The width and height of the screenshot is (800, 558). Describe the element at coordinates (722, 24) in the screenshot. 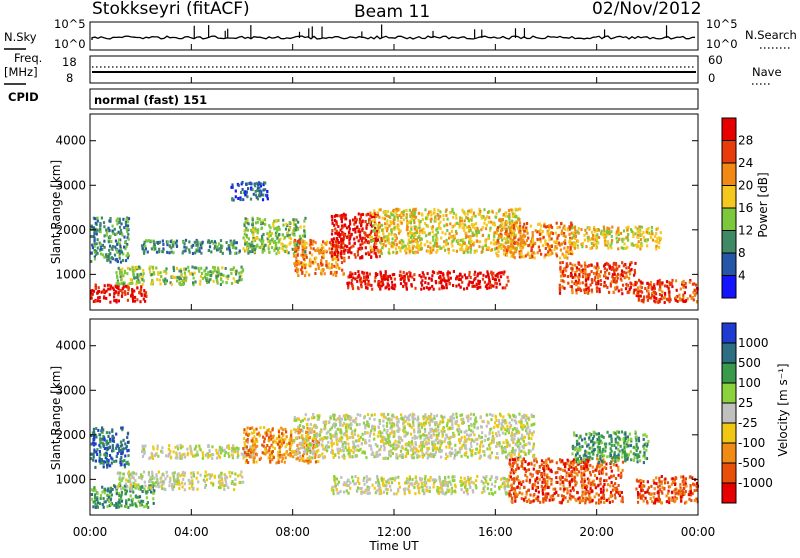

I see `noise-tick-right-top: 10^5` at that location.